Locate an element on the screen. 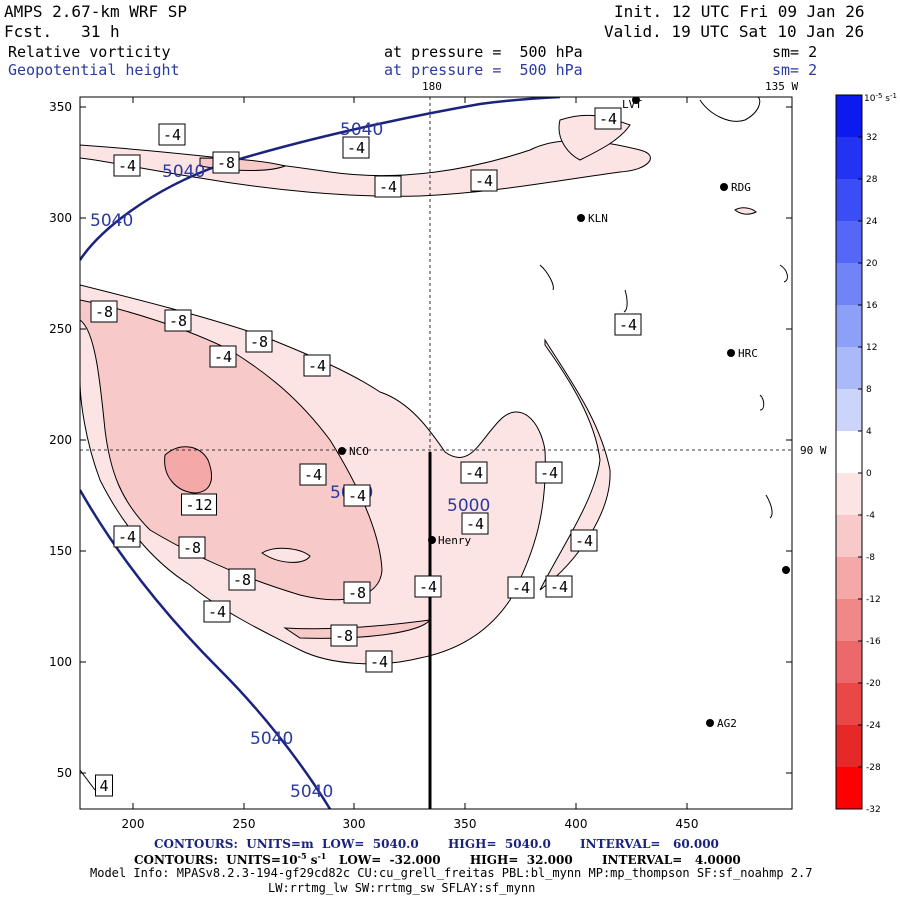 Image resolution: width=900 pixels, height=900 pixels. vort-label-text: -12 is located at coordinates (198, 505).